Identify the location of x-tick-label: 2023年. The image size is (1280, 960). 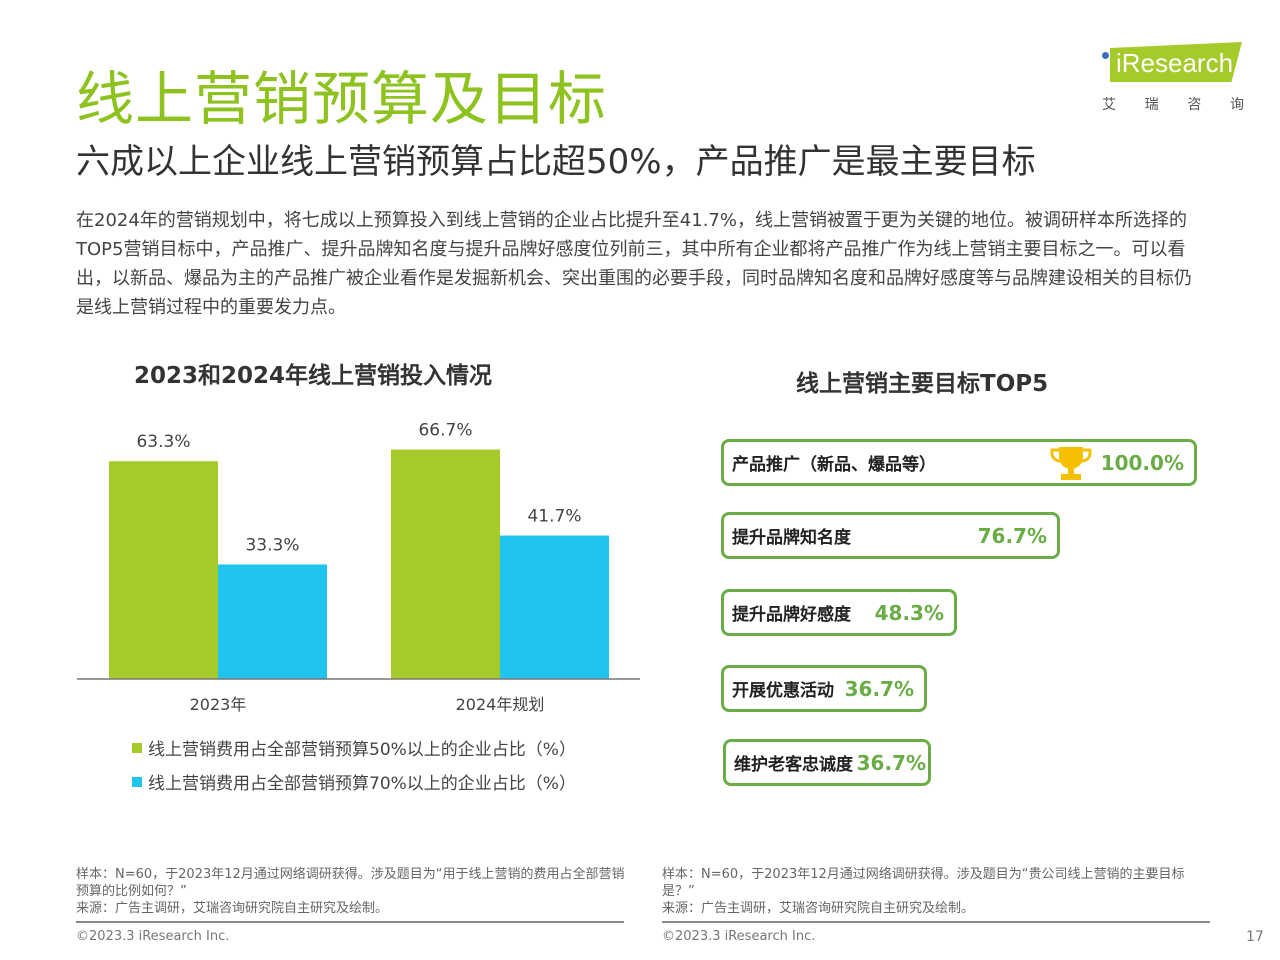
(218, 704).